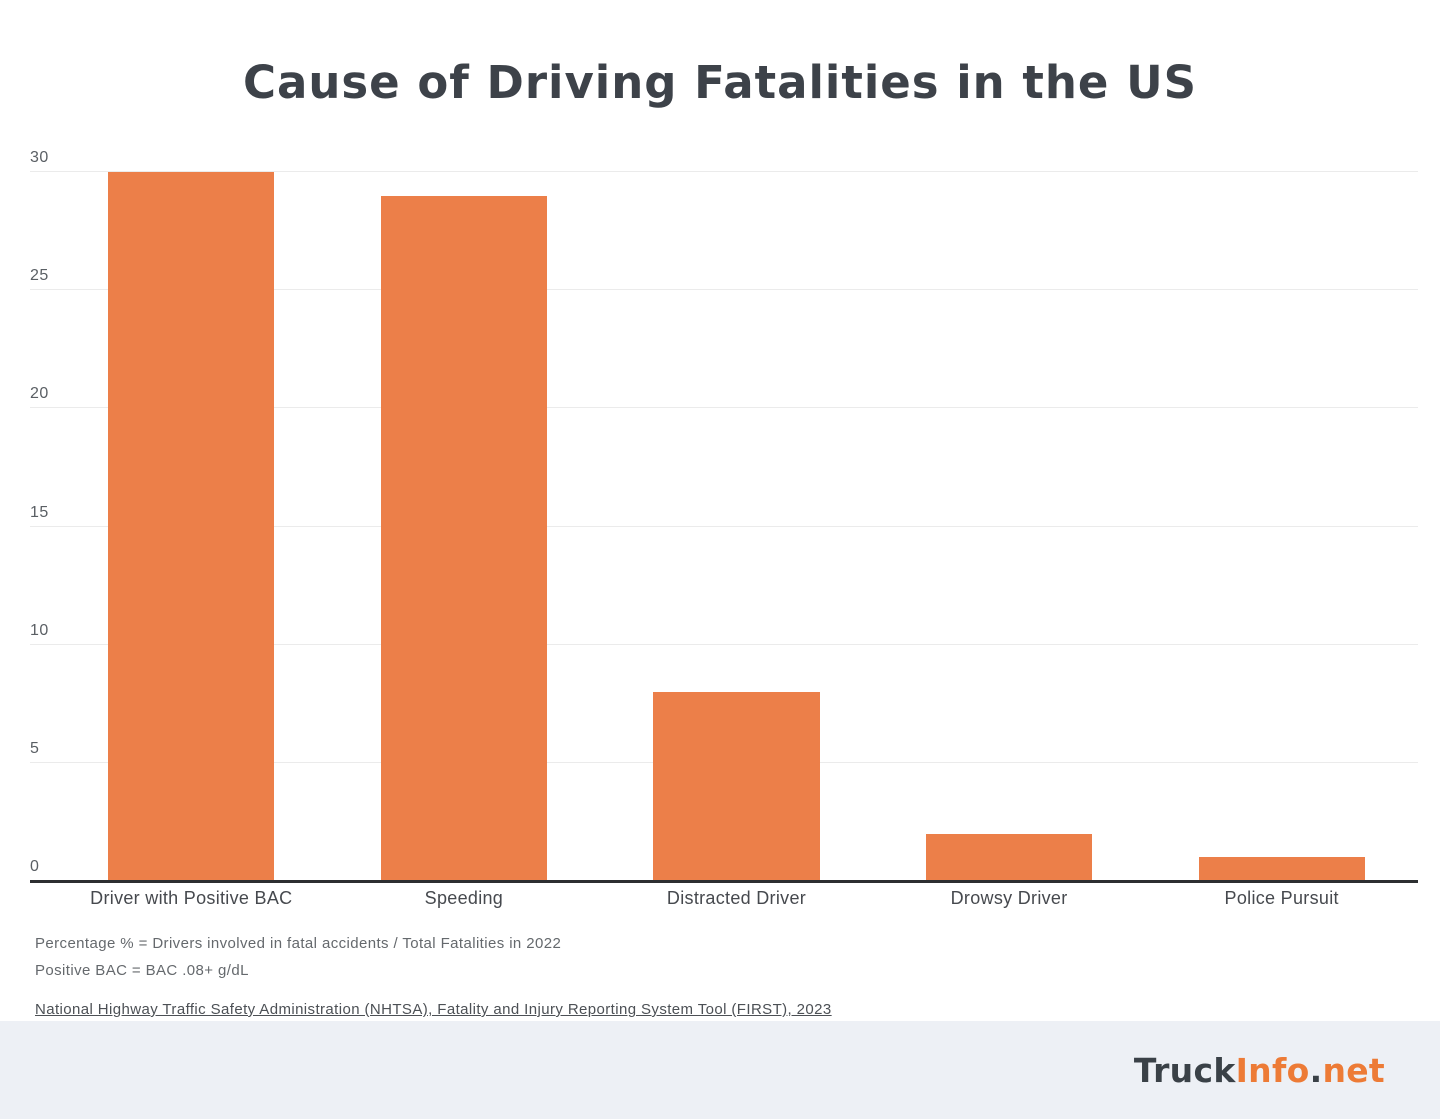  Describe the element at coordinates (1272, 1070) in the screenshot. I see `logo-part-info: Info` at that location.